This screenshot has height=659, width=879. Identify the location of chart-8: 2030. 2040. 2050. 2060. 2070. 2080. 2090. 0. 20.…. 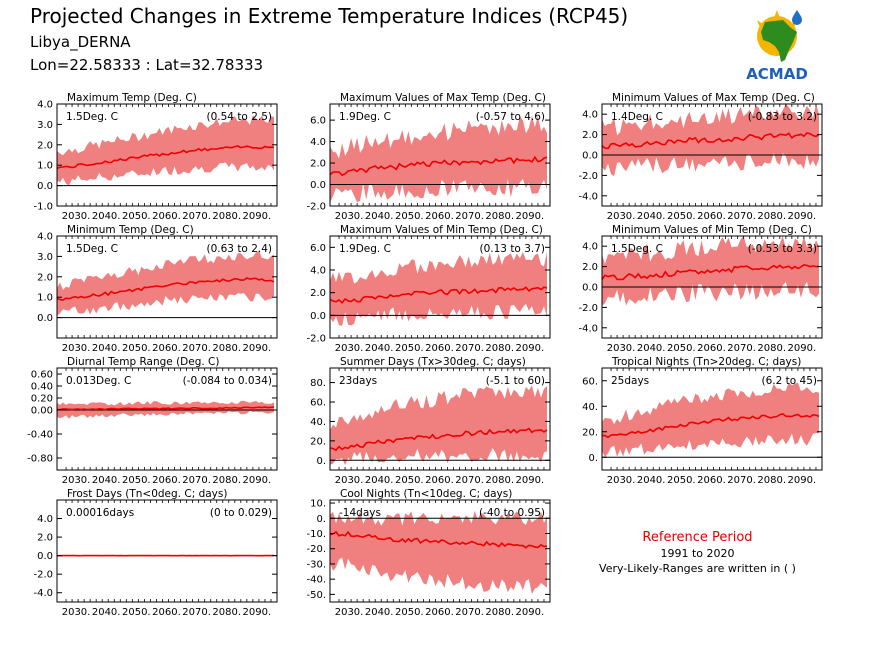
(430, 421).